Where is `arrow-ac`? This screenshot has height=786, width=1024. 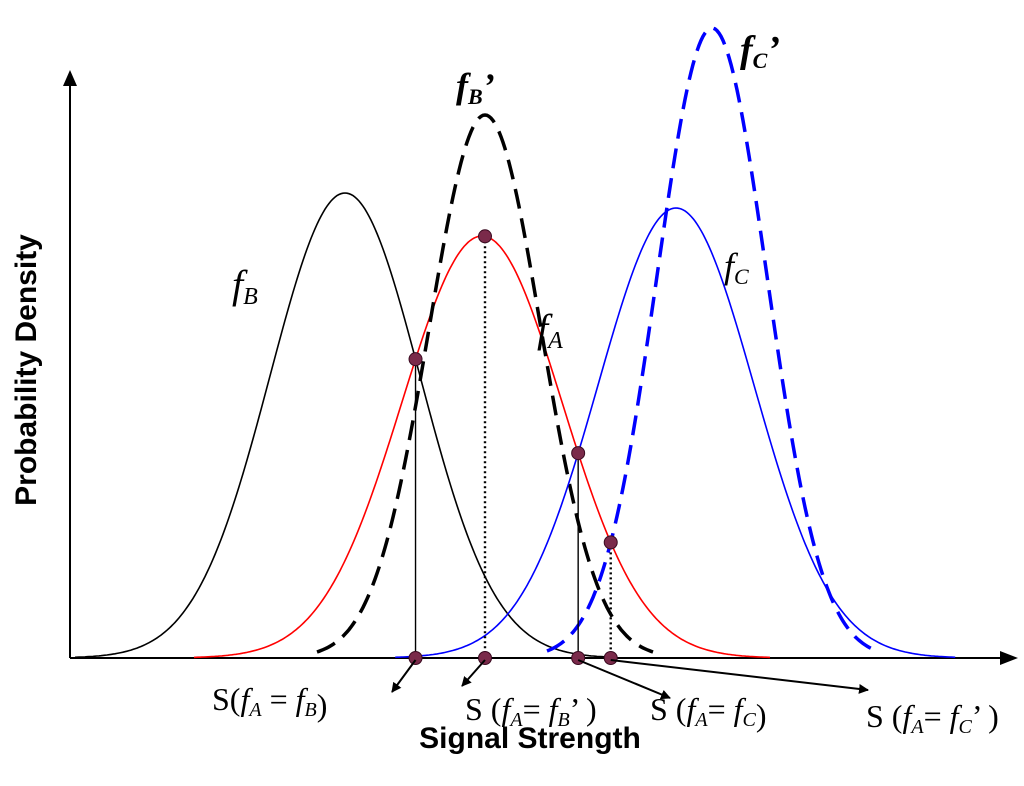
arrow-ac is located at coordinates (624, 679).